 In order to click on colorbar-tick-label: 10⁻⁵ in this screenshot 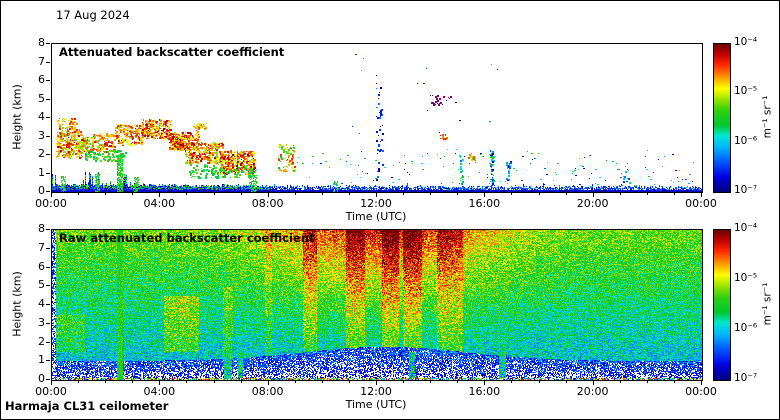, I will do `click(746, 278)`.